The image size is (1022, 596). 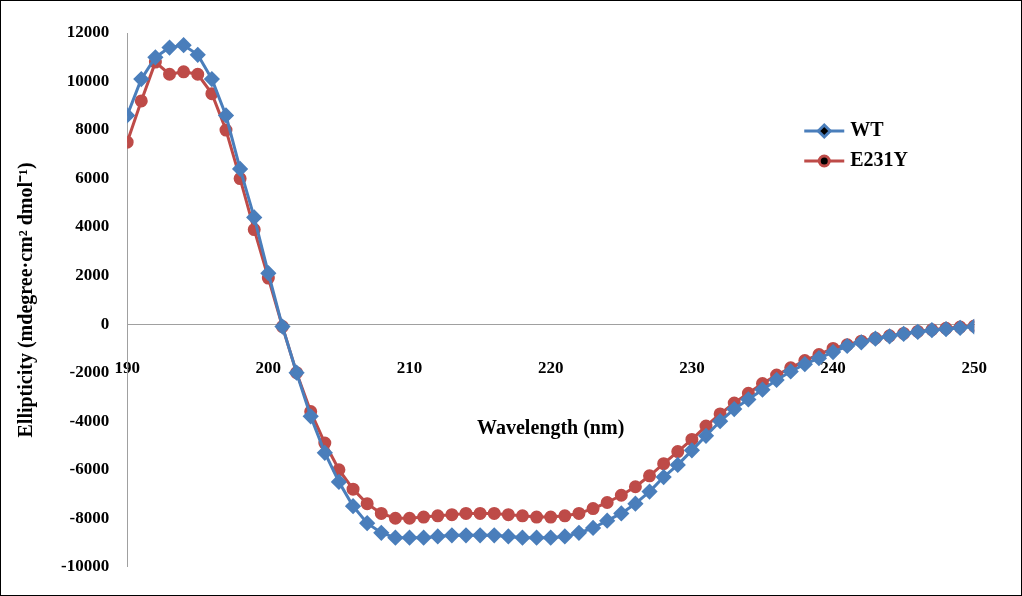 I want to click on y-tick-label: -6000, so click(x=89, y=469).